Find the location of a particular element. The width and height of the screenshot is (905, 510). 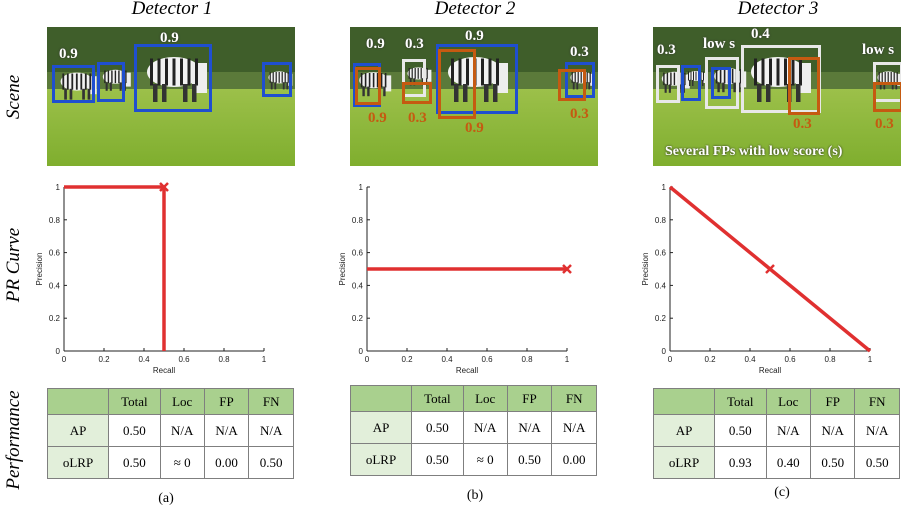

table-row-header: oLRP is located at coordinates (78, 462).